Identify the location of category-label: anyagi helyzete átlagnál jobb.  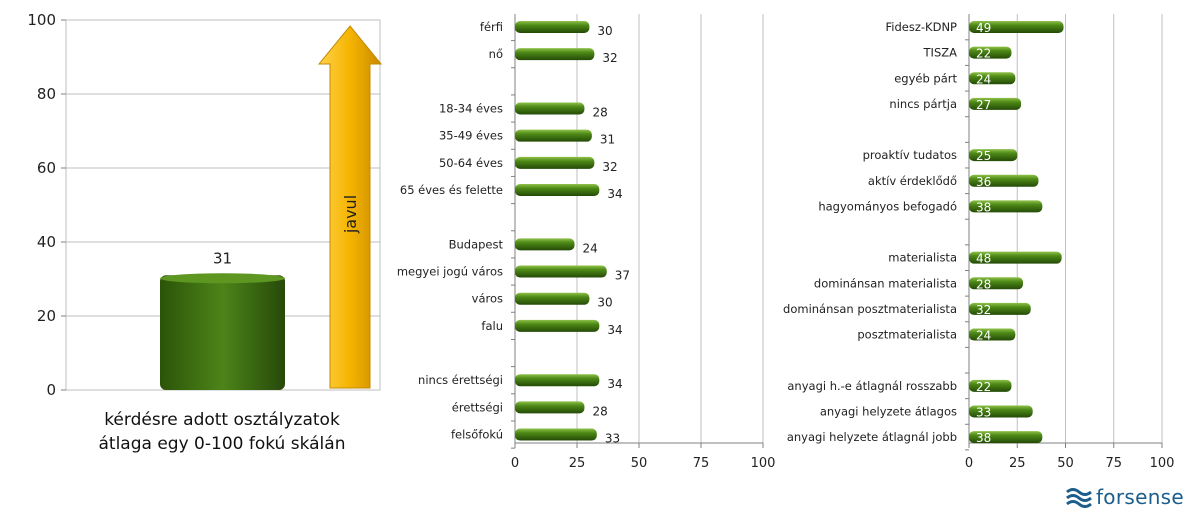
(872, 437).